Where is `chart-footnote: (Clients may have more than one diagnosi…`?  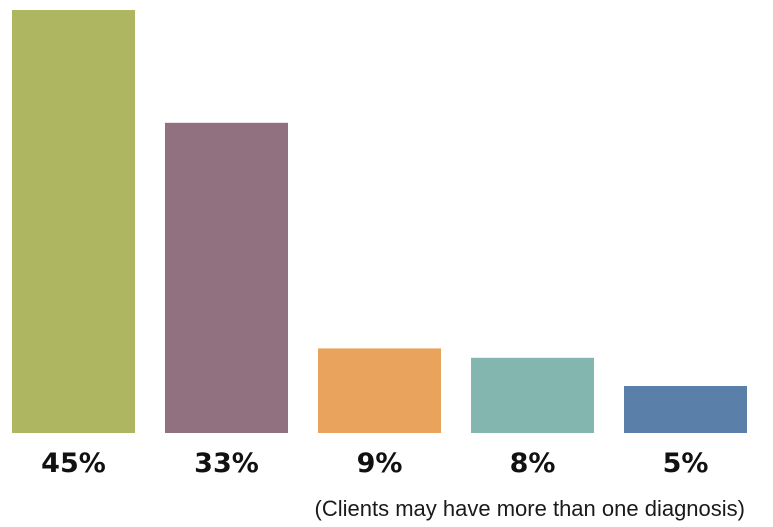 chart-footnote: (Clients may have more than one diagnosi… is located at coordinates (529, 508).